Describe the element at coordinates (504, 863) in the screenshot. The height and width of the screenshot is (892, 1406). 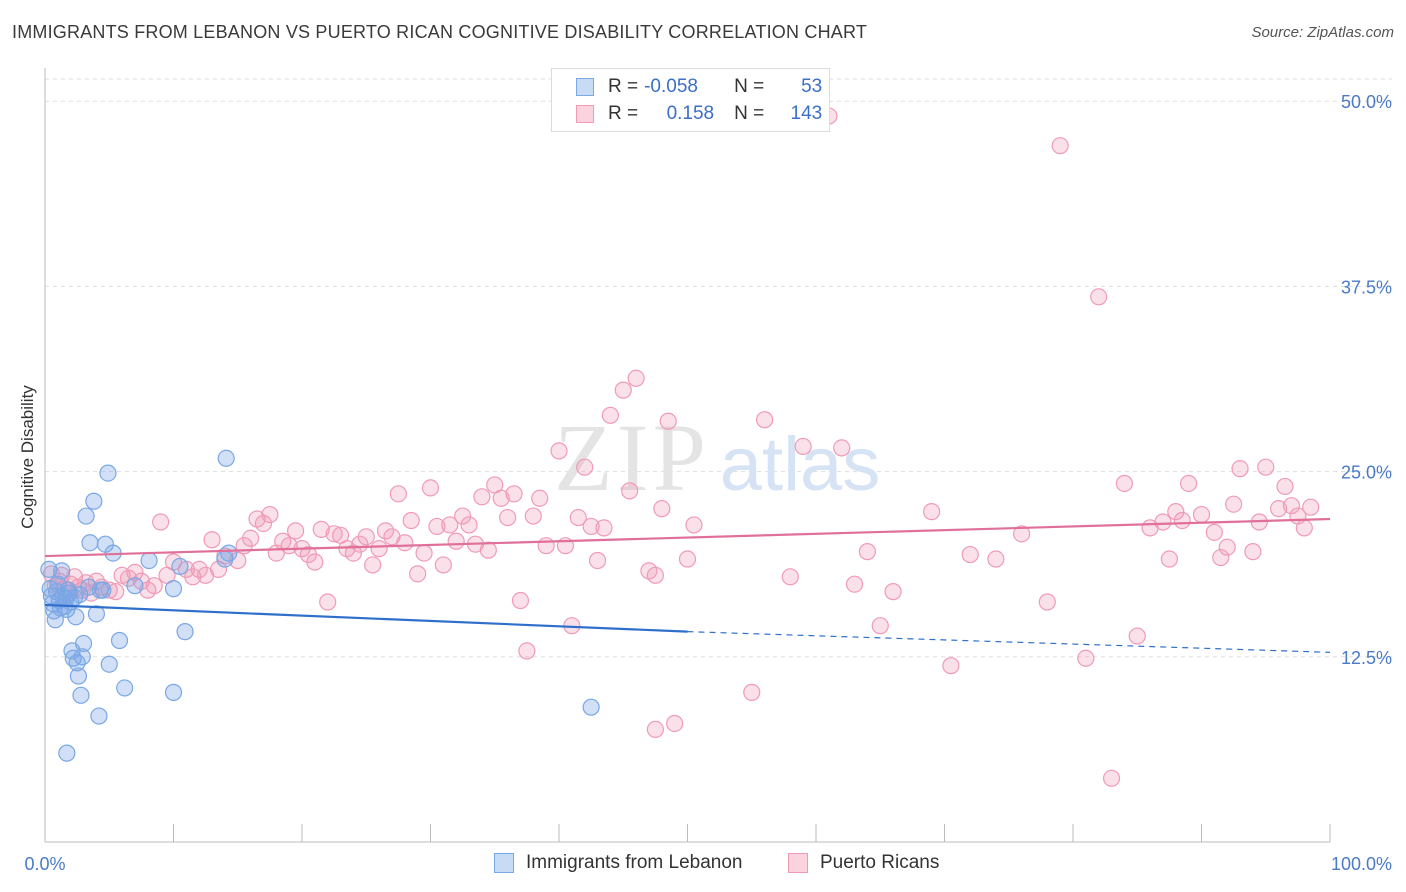
I see `bottom-legend-swatch-lebanon` at that location.